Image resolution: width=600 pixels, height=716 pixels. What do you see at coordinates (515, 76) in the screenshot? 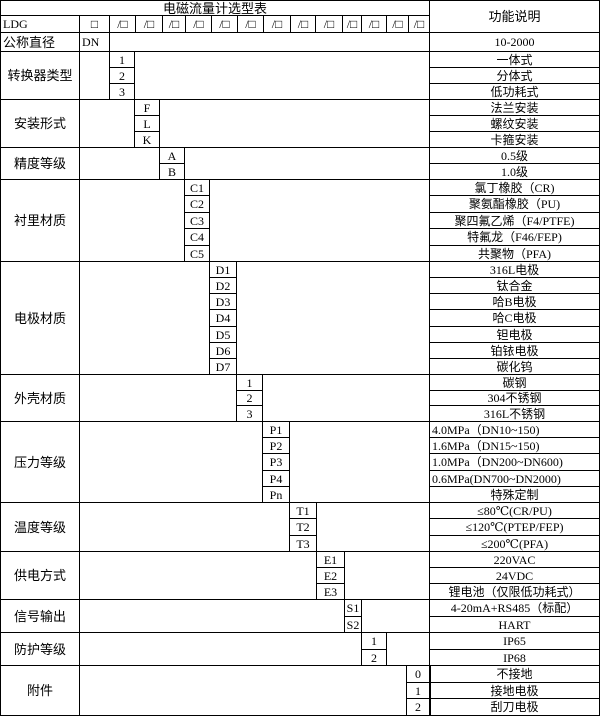
I see `option-desc: 分体式` at bounding box center [515, 76].